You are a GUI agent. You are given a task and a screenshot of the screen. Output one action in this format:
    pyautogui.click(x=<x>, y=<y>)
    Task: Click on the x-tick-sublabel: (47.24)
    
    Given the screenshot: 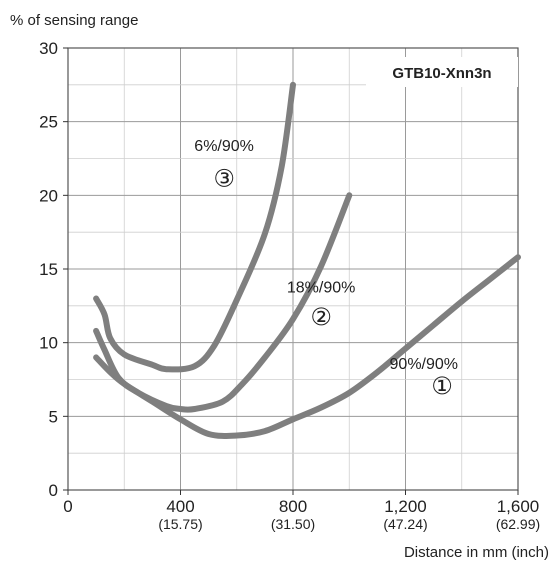 What is the action you would take?
    pyautogui.click(x=405, y=524)
    